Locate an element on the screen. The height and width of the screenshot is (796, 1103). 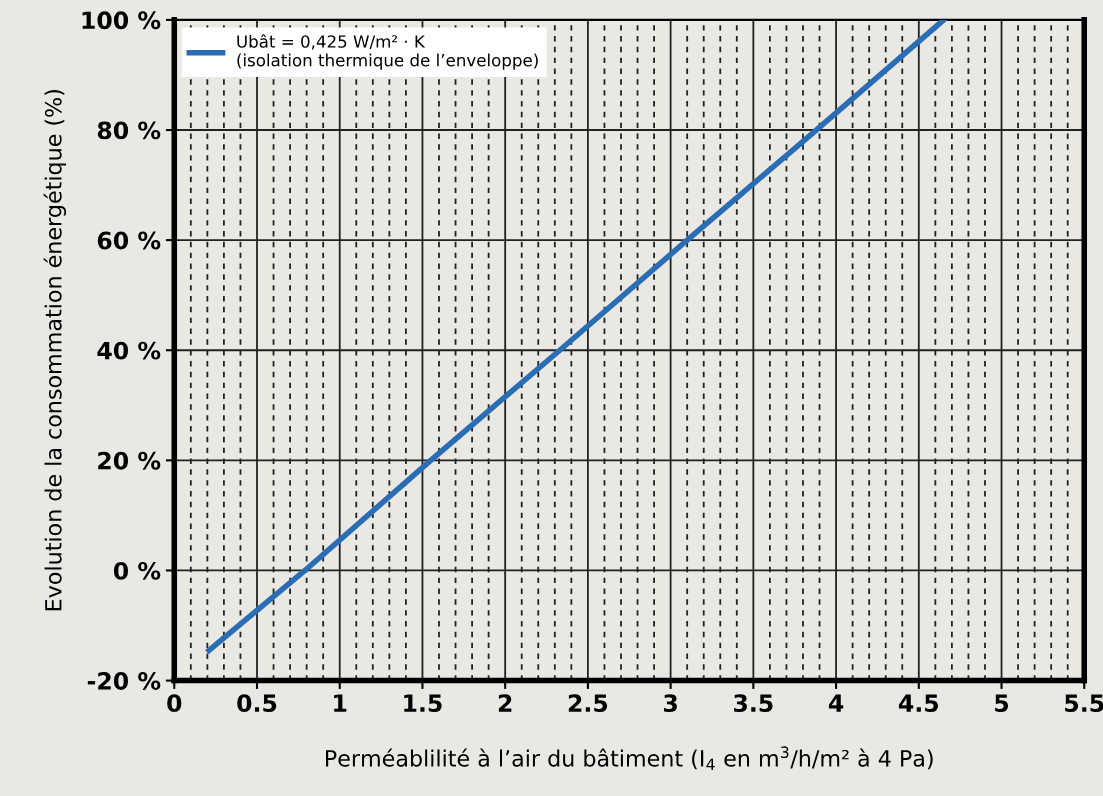
y-tick-label: 60 % is located at coordinates (129, 240).